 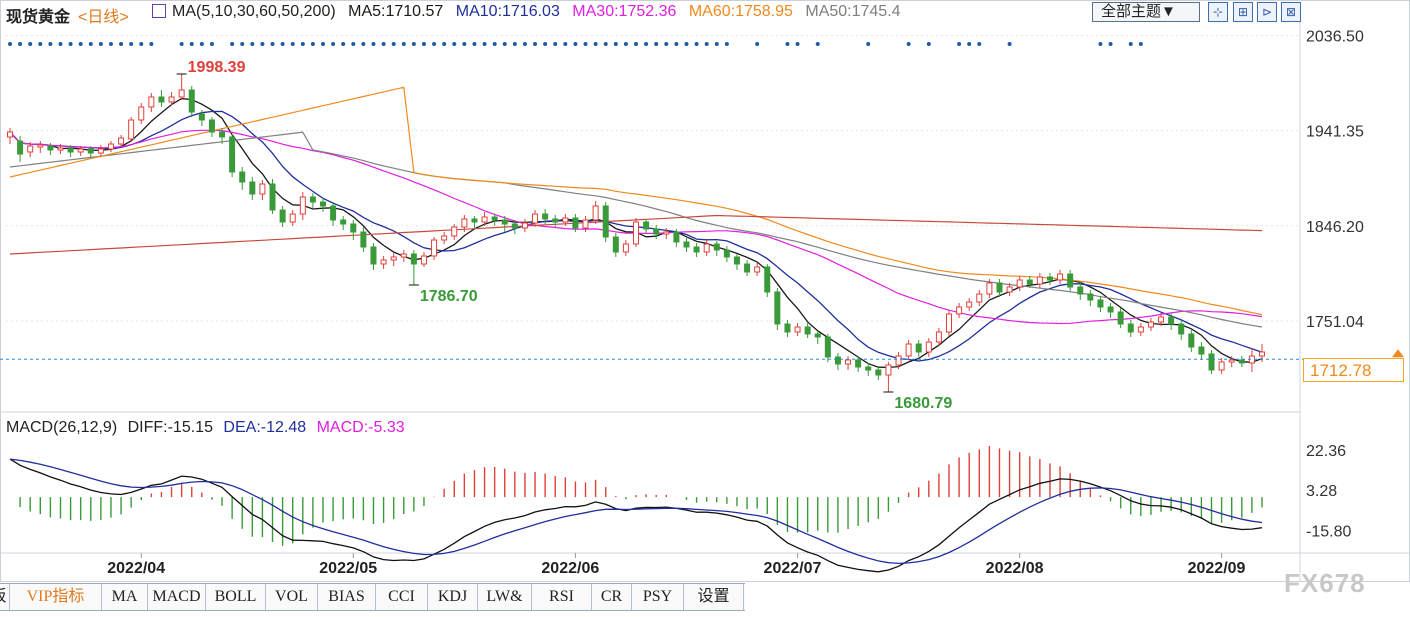 What do you see at coordinates (103, 17) in the screenshot?
I see `period-selector: <日线>` at bounding box center [103, 17].